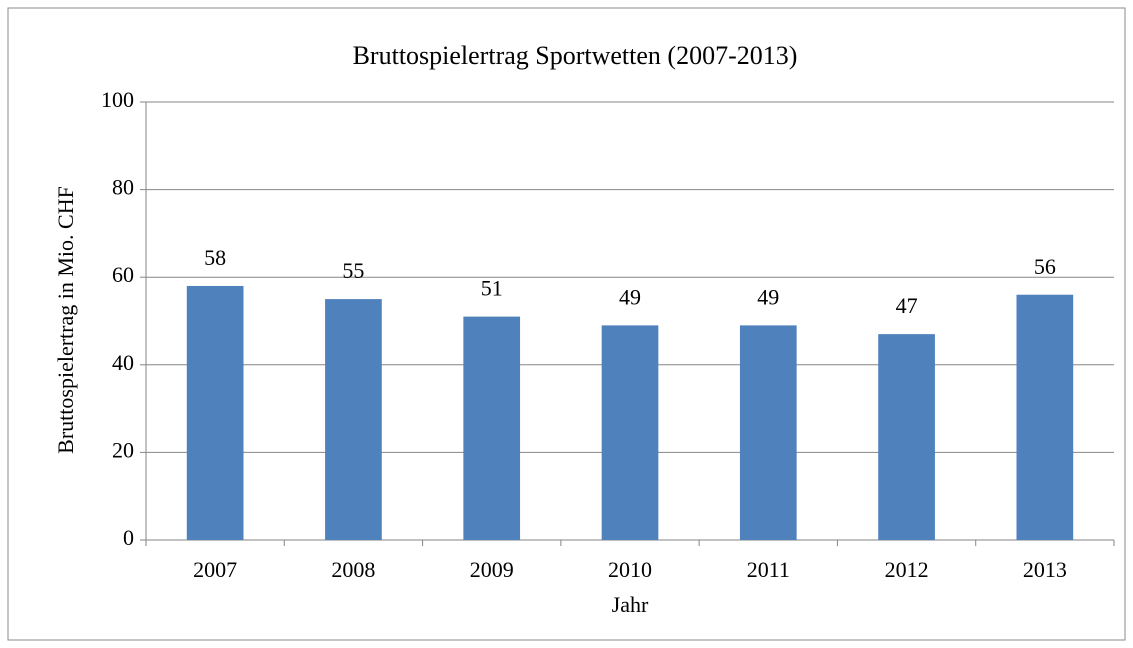  Describe the element at coordinates (353, 270) in the screenshot. I see `data-label: 55` at that location.